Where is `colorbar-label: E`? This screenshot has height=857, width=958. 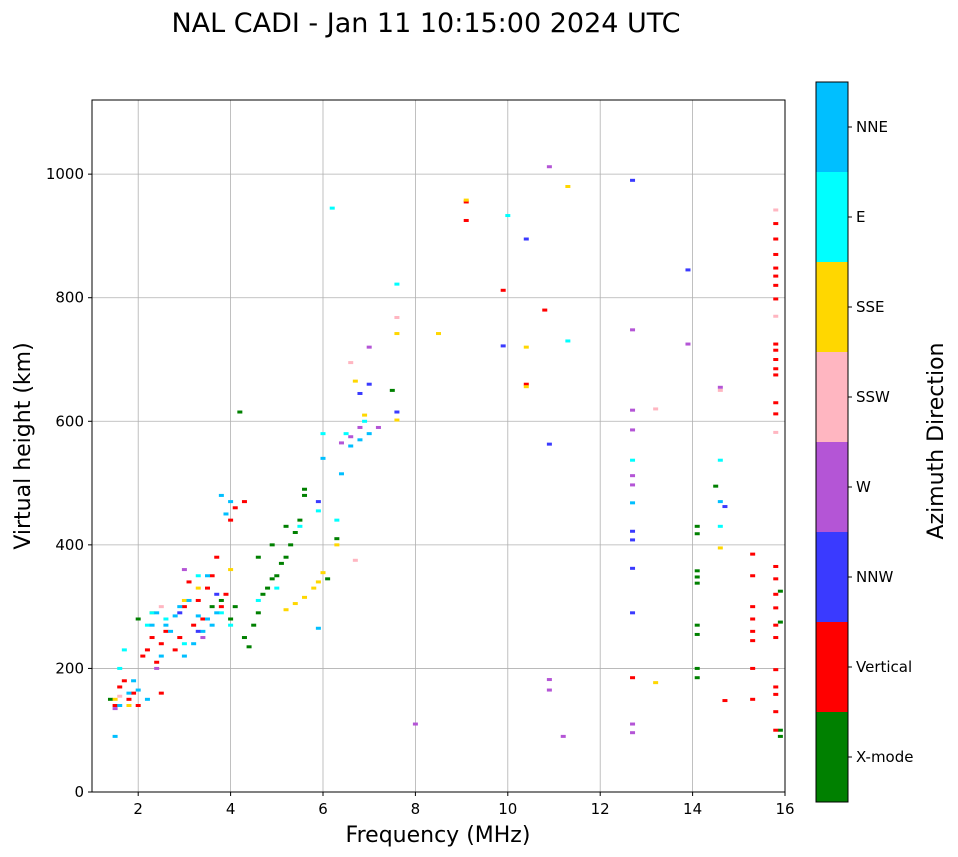
colorbar-label: E is located at coordinates (860, 217).